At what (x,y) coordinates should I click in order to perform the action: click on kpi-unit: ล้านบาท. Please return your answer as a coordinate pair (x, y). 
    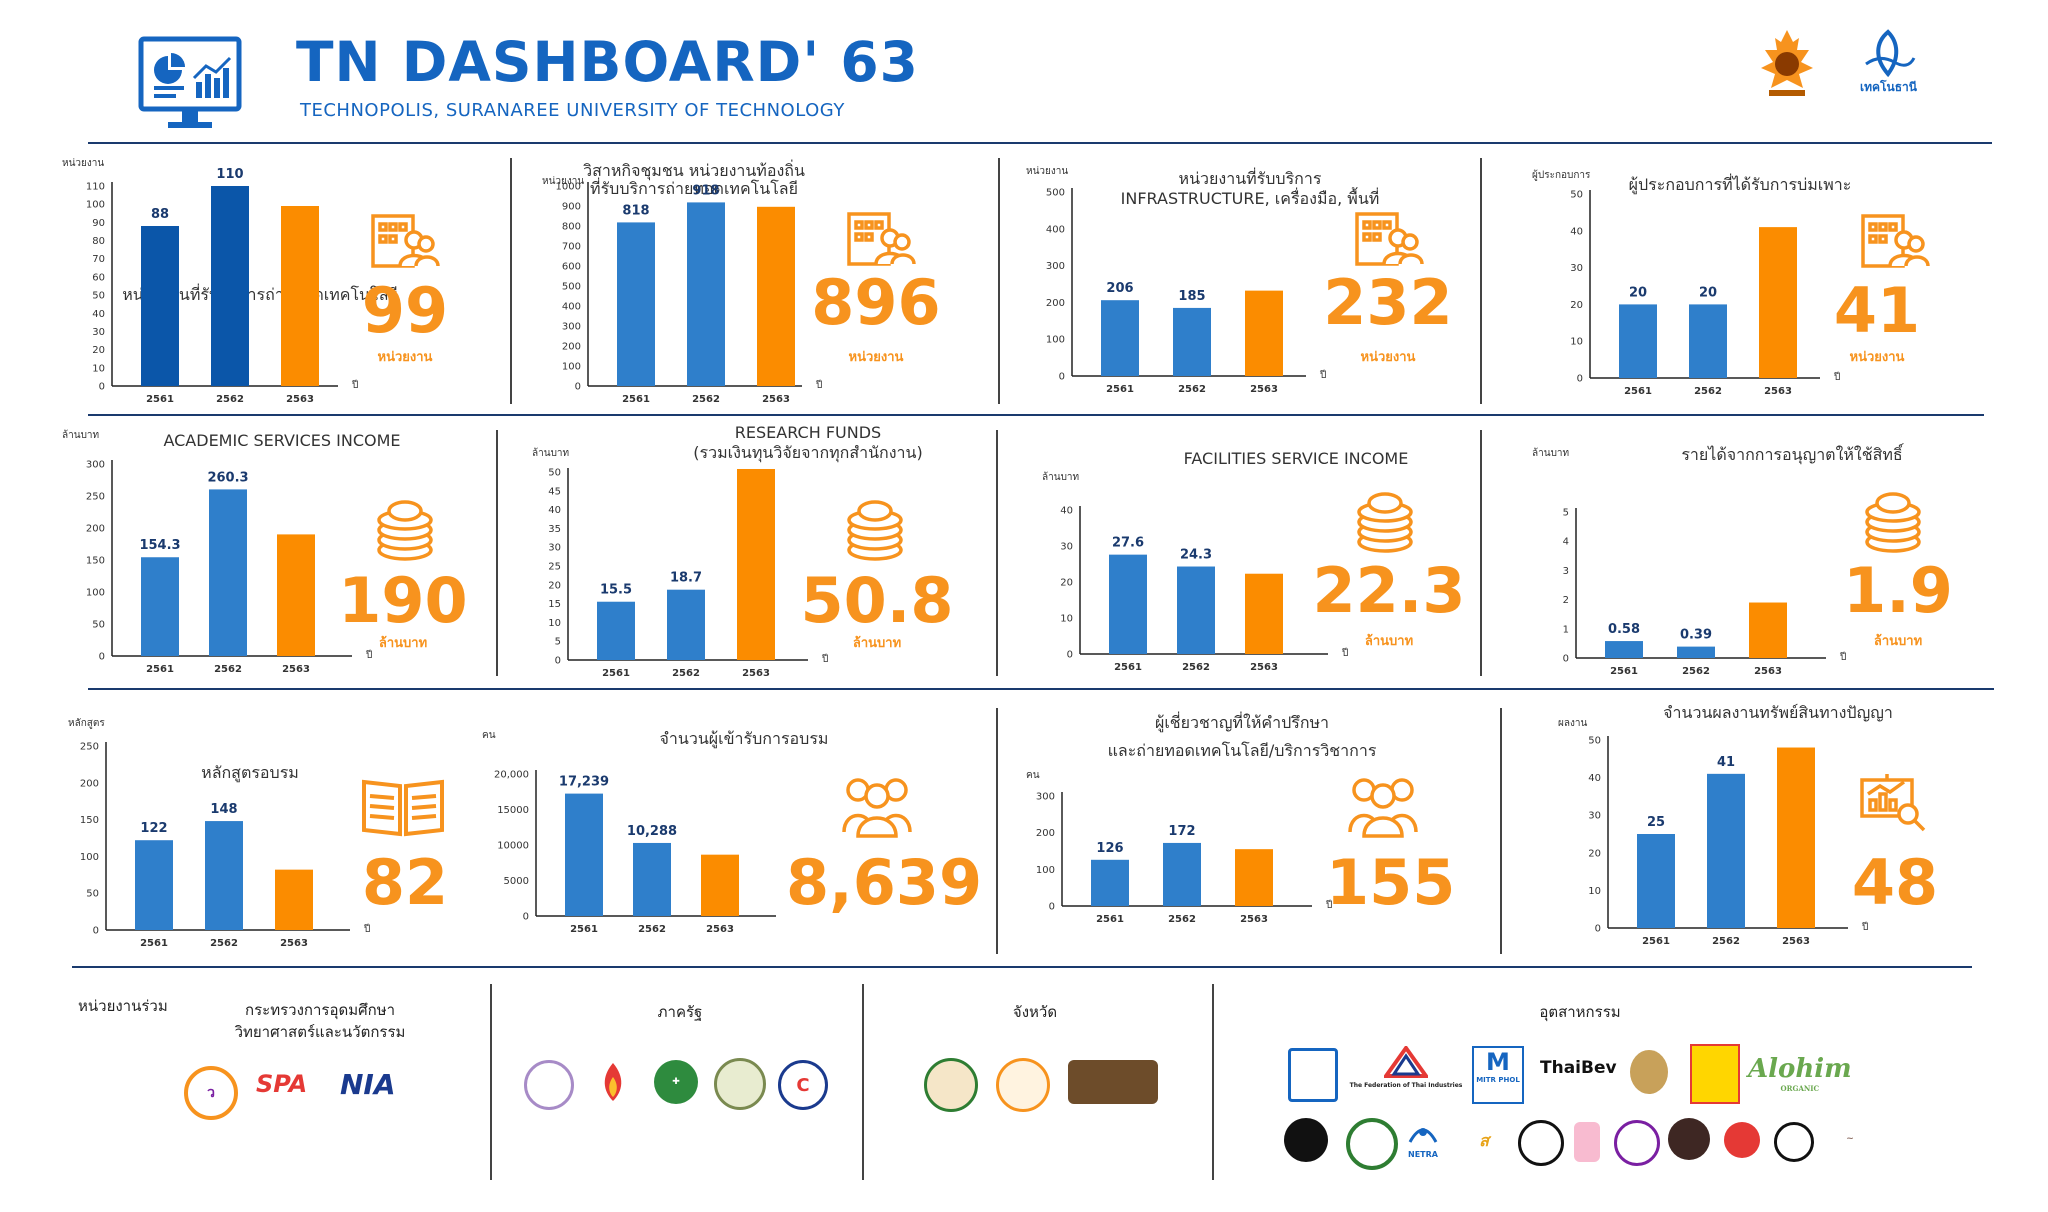
    Looking at the image, I should click on (877, 643).